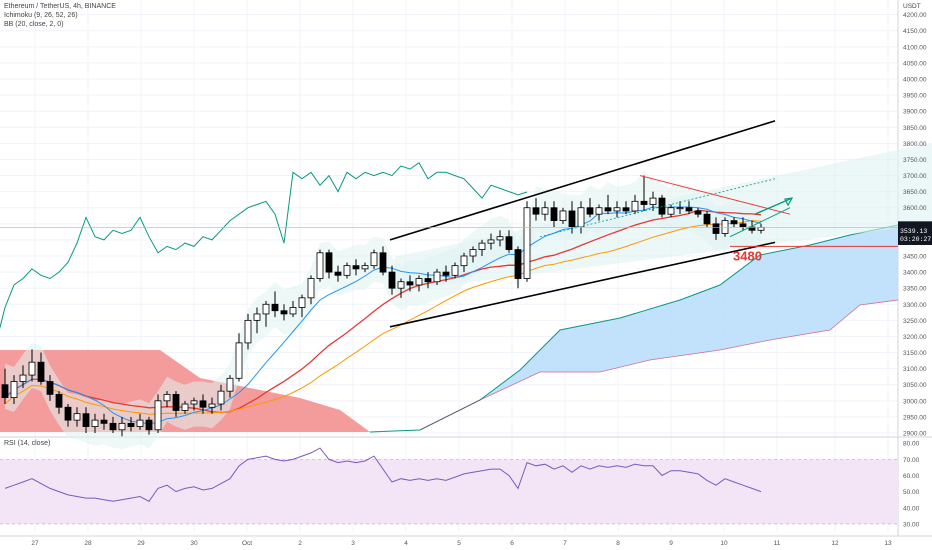  I want to click on legend-symbol: Ethereum / TetherUS, 4h, BINANCE, so click(60, 6).